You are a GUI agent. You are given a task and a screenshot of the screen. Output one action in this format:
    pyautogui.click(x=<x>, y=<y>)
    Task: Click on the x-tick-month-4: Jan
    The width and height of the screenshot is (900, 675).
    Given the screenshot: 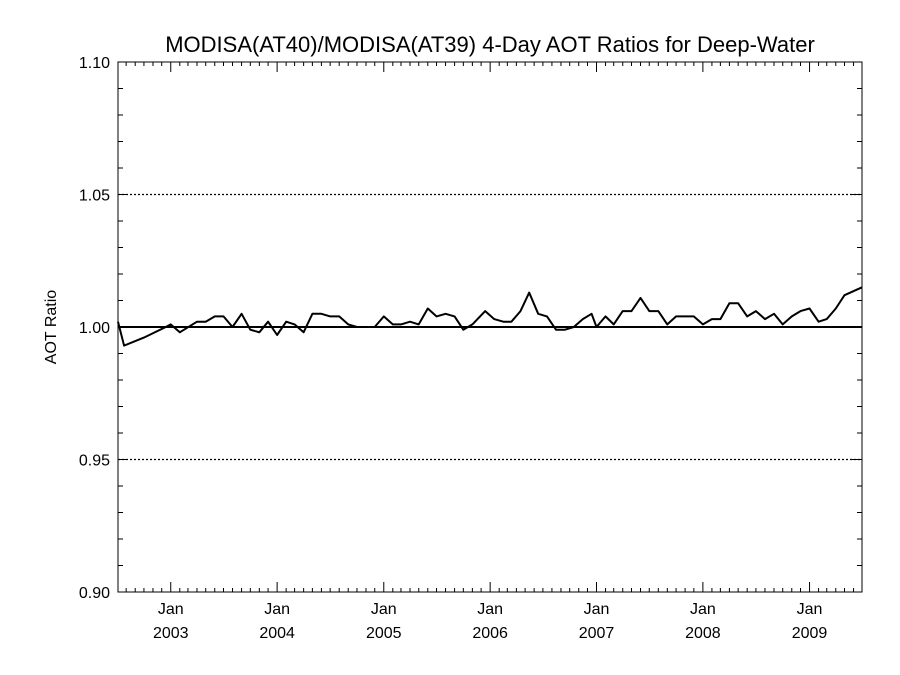 What is the action you would take?
    pyautogui.click(x=597, y=609)
    